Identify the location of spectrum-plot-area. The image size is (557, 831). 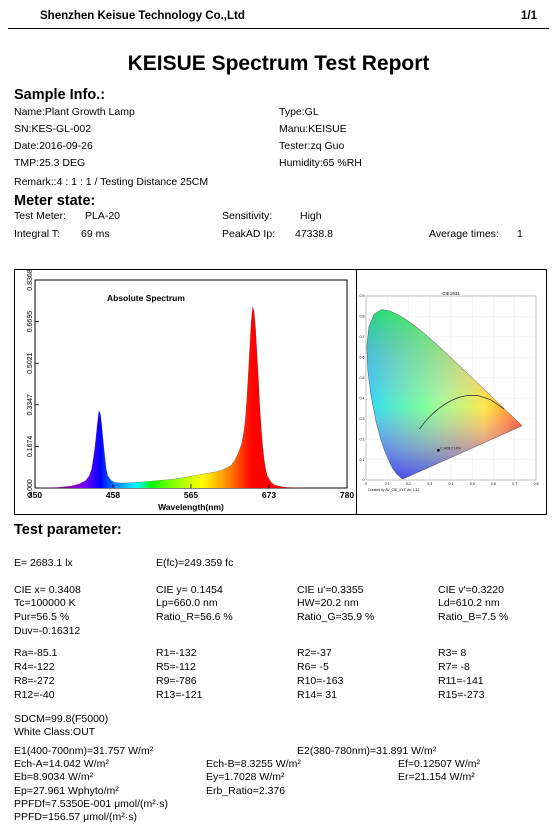
(191, 384).